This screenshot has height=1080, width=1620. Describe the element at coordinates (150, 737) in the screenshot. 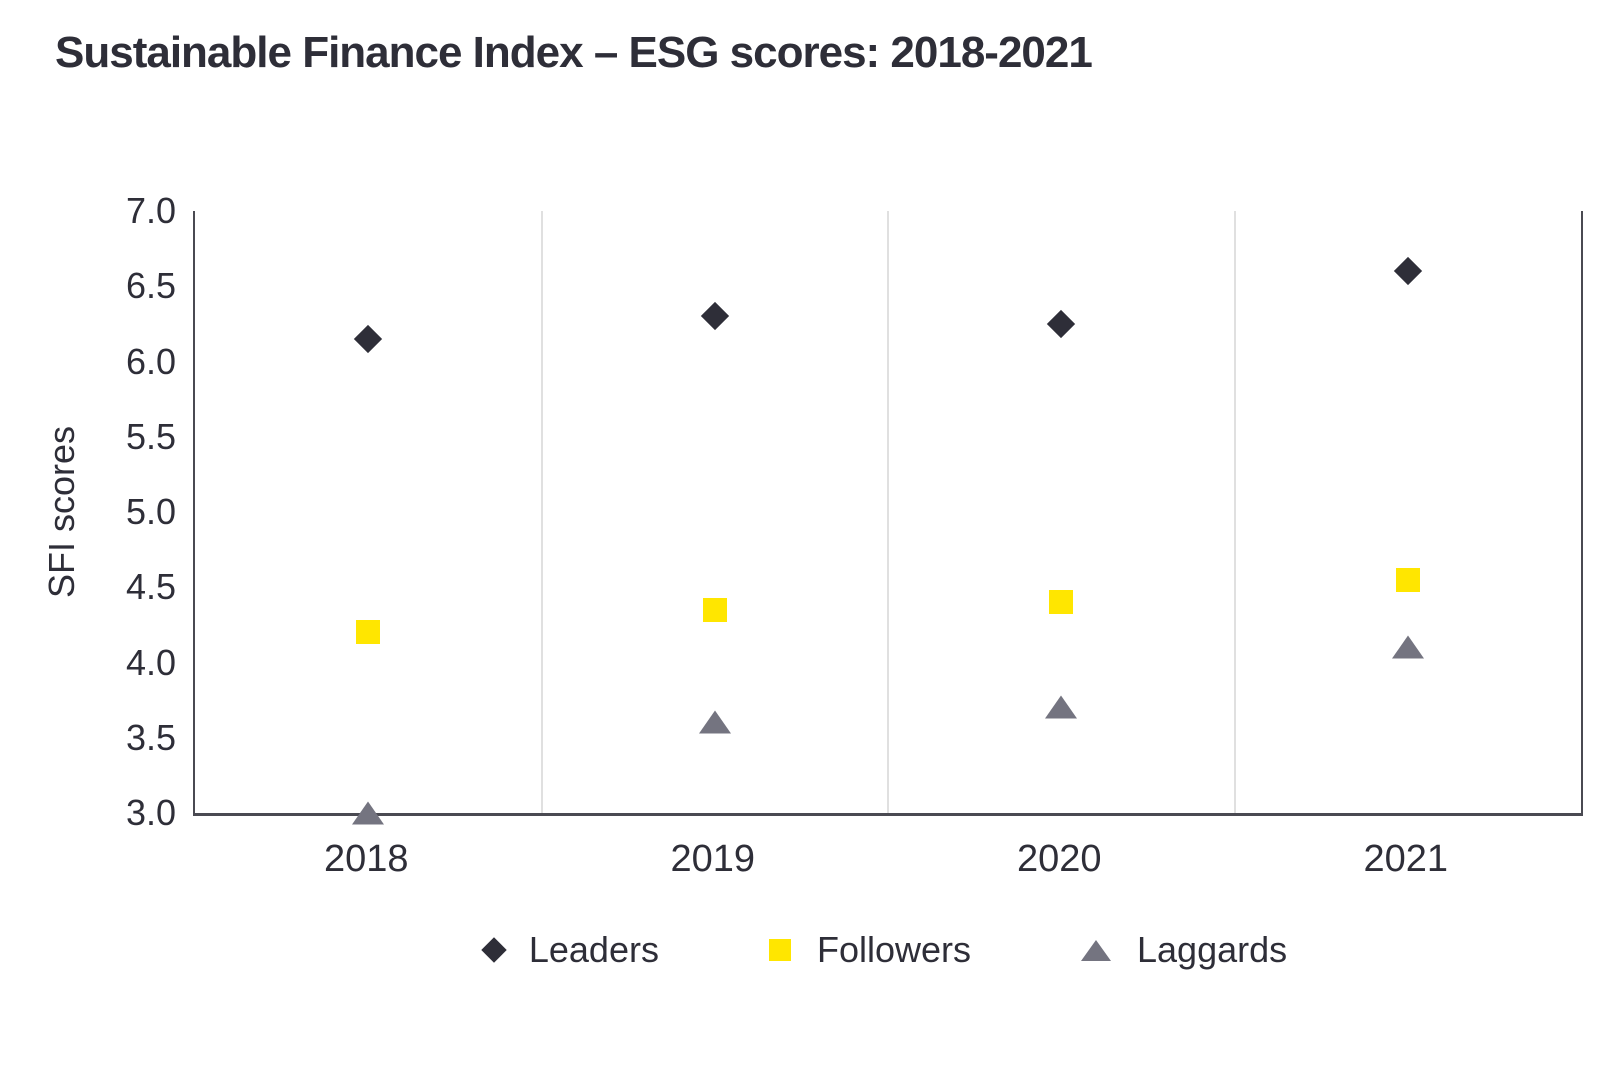

I see `y-tick-label: 3.5` at that location.